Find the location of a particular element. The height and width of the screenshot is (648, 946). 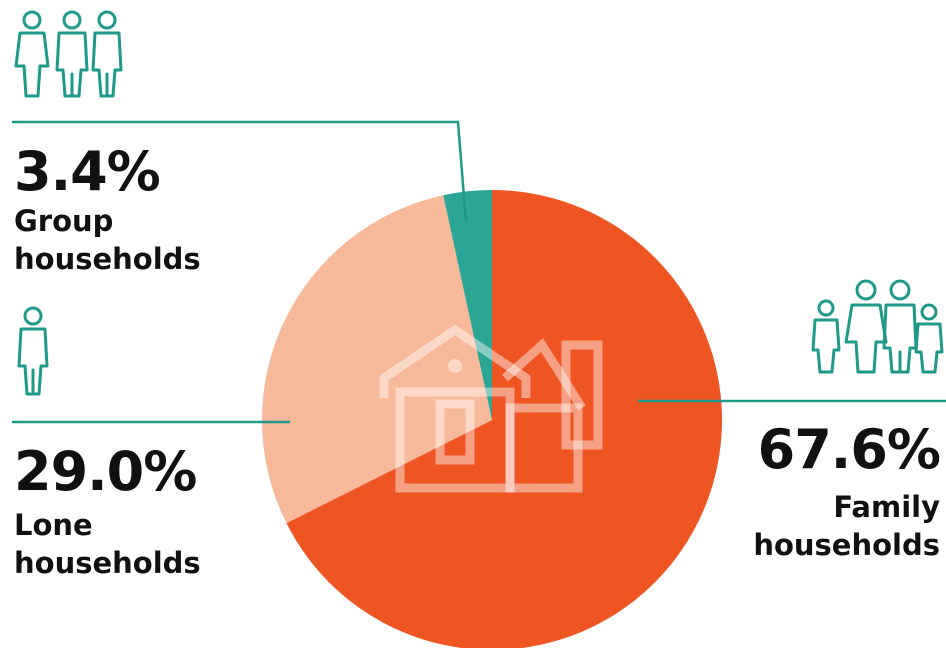

family-households-label: Family households is located at coordinates (846, 526).